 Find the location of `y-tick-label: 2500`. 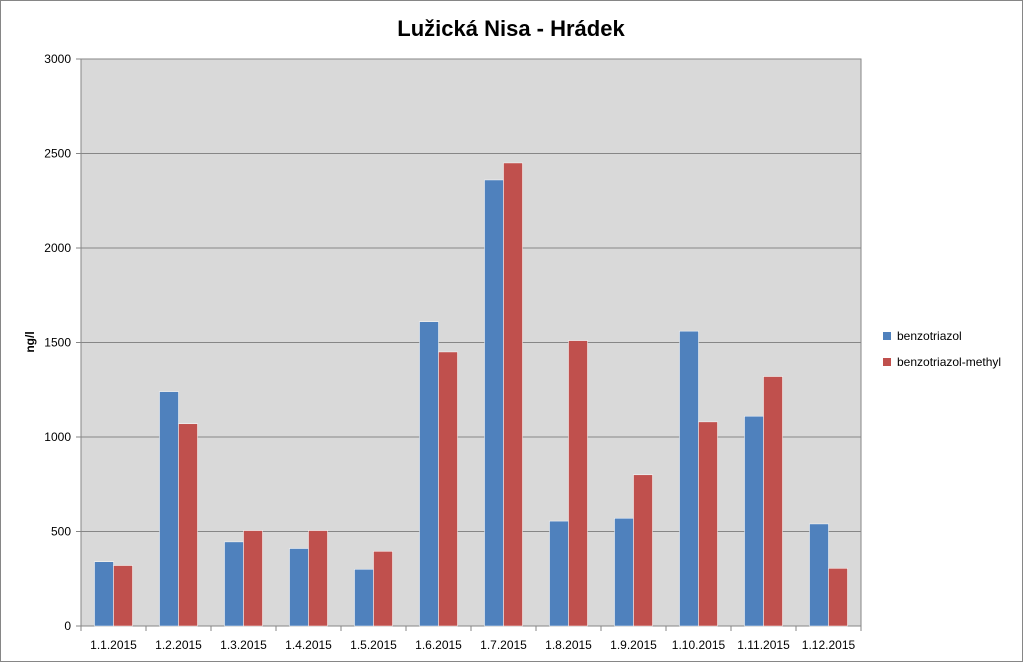

y-tick-label: 2500 is located at coordinates (57, 154).